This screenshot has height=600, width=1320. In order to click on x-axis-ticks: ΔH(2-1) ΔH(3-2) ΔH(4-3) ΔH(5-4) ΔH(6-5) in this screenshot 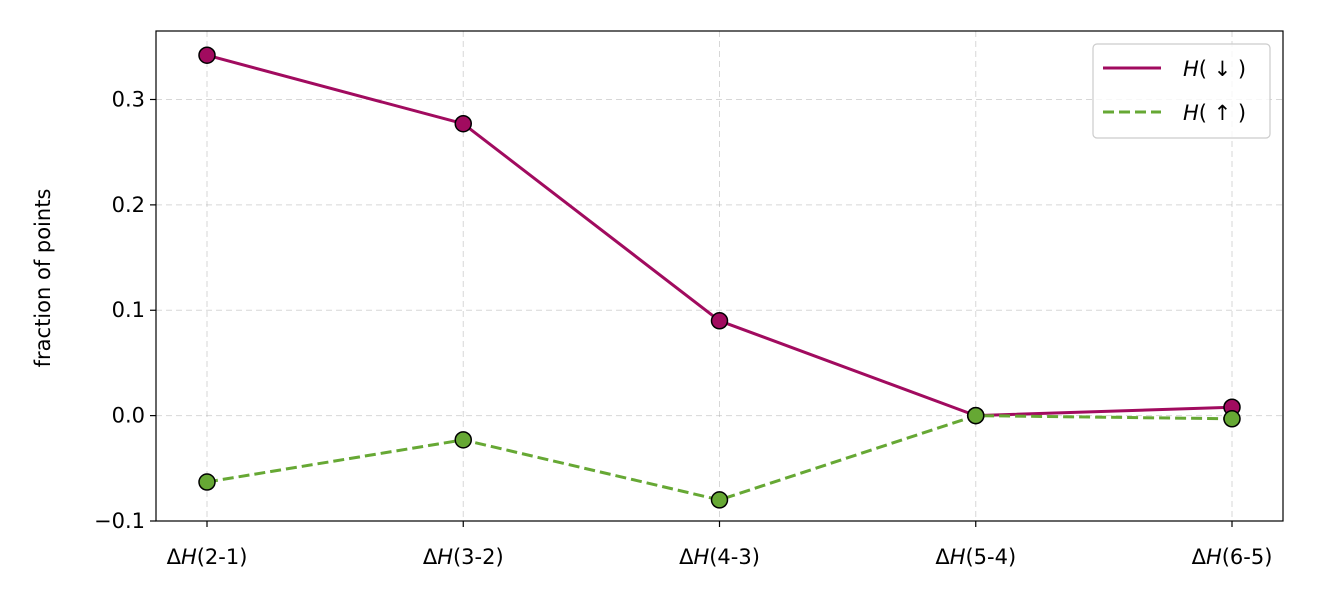, I will do `click(720, 545)`.